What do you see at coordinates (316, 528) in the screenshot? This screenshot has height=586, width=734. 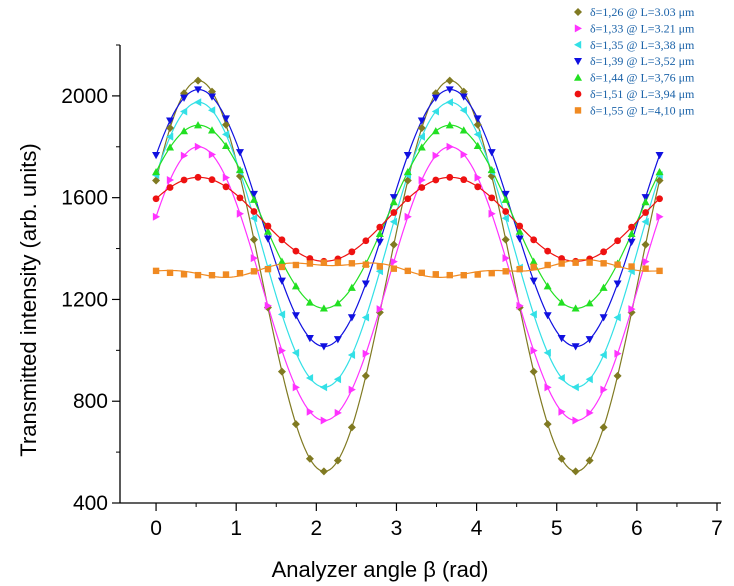 I see `x-tick-label: 2` at bounding box center [316, 528].